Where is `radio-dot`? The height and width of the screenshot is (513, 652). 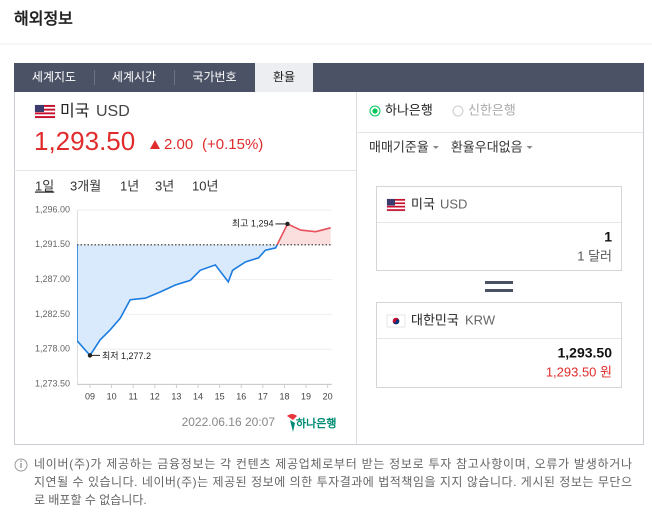
radio-dot is located at coordinates (375, 111).